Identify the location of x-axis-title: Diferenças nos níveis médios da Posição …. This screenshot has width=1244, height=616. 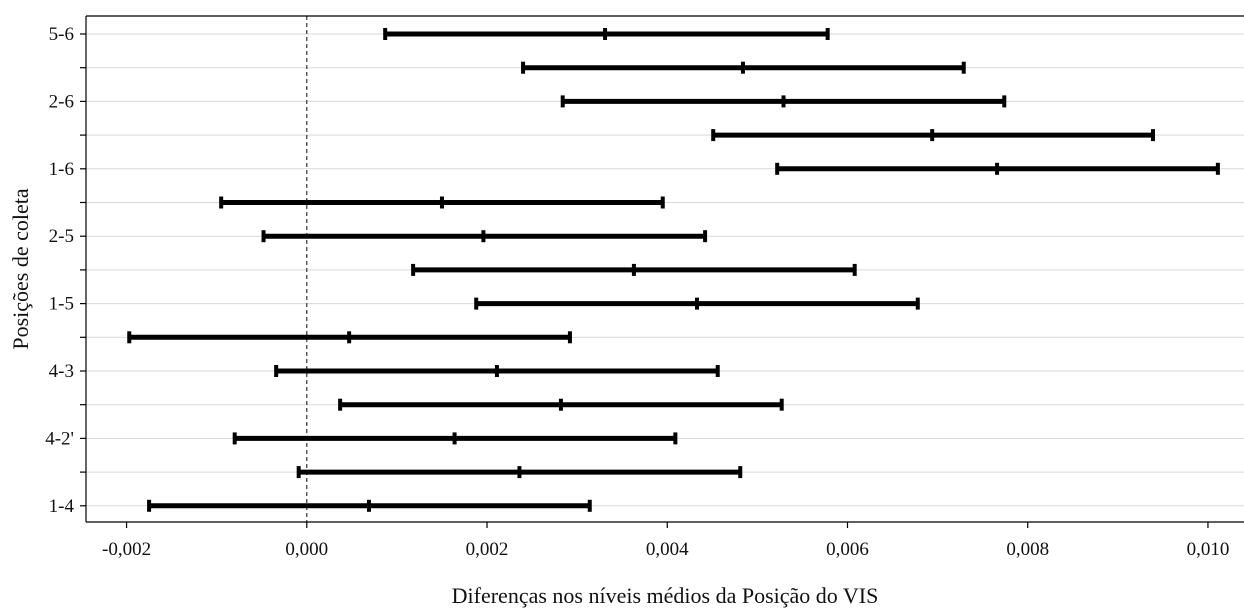
(665, 595).